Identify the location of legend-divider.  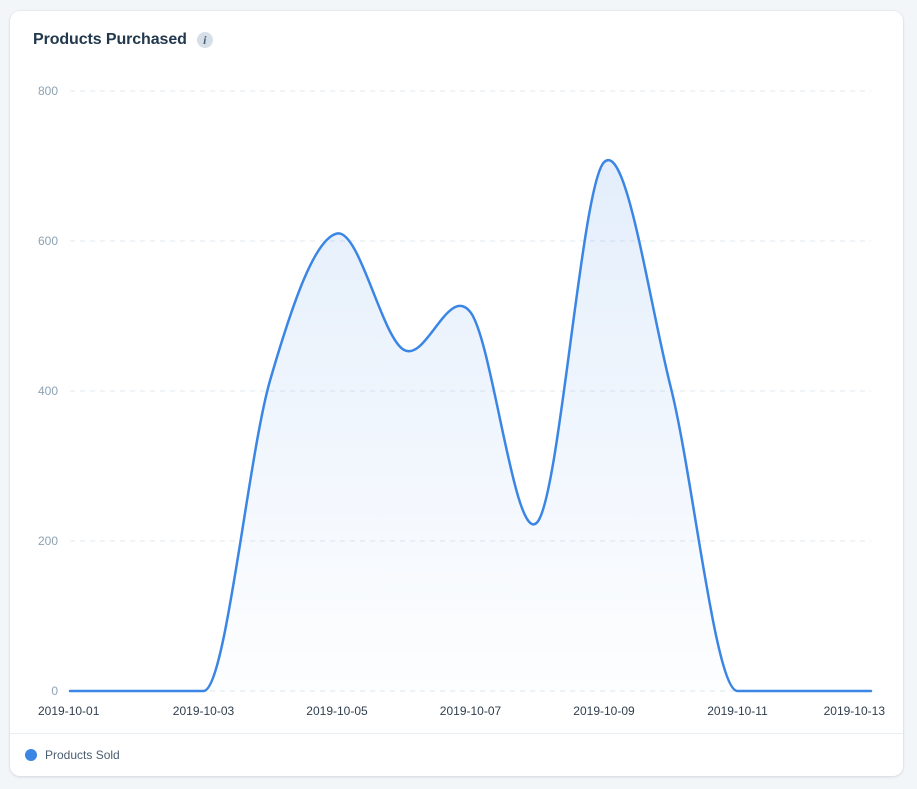
(456, 733).